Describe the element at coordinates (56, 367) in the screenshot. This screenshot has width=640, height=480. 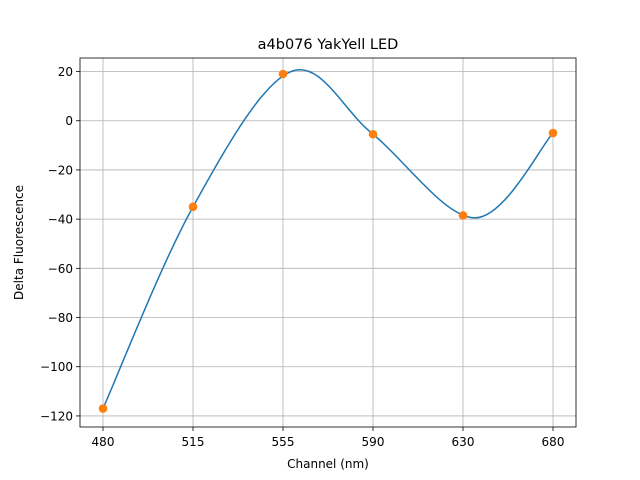
I see `y-tick-label: −100` at that location.